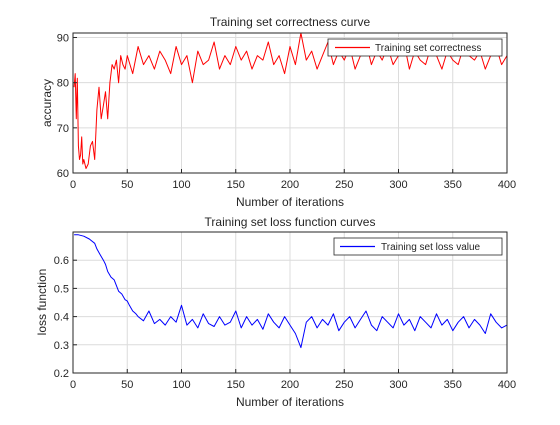 The height and width of the screenshot is (425, 560). Describe the element at coordinates (431, 247) in the screenshot. I see `legend-label: Training set loss value` at that location.